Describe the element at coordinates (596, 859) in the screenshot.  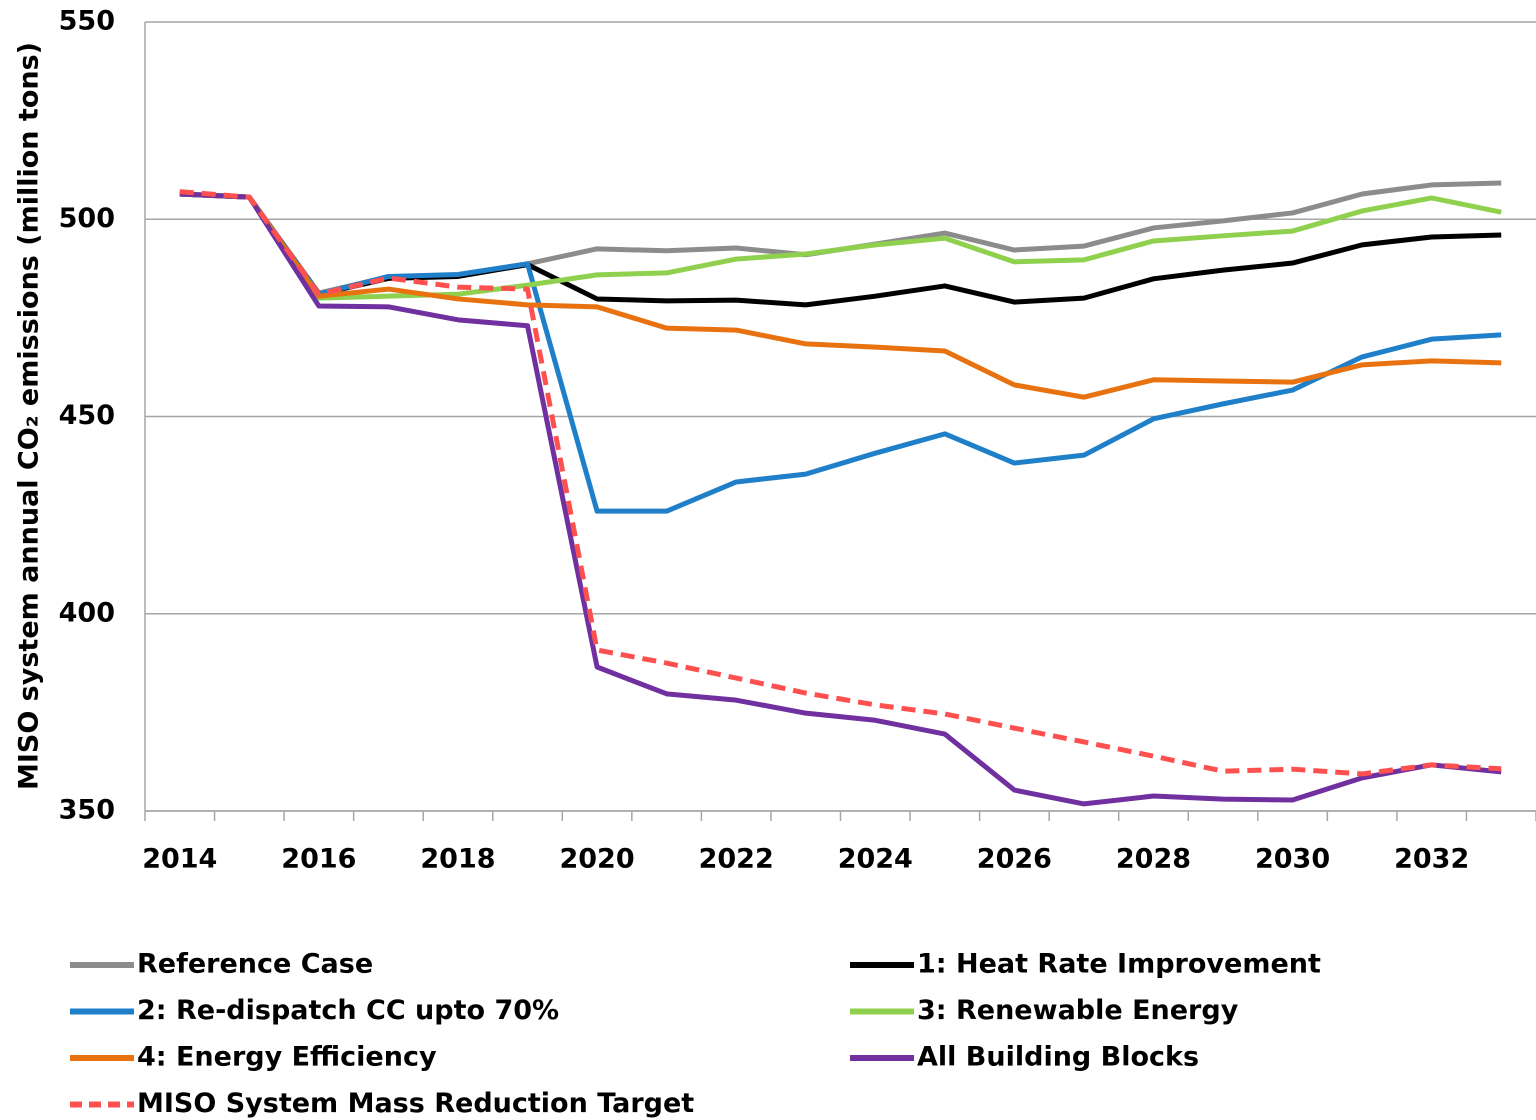
I see `x-tick-label: 2020` at that location.